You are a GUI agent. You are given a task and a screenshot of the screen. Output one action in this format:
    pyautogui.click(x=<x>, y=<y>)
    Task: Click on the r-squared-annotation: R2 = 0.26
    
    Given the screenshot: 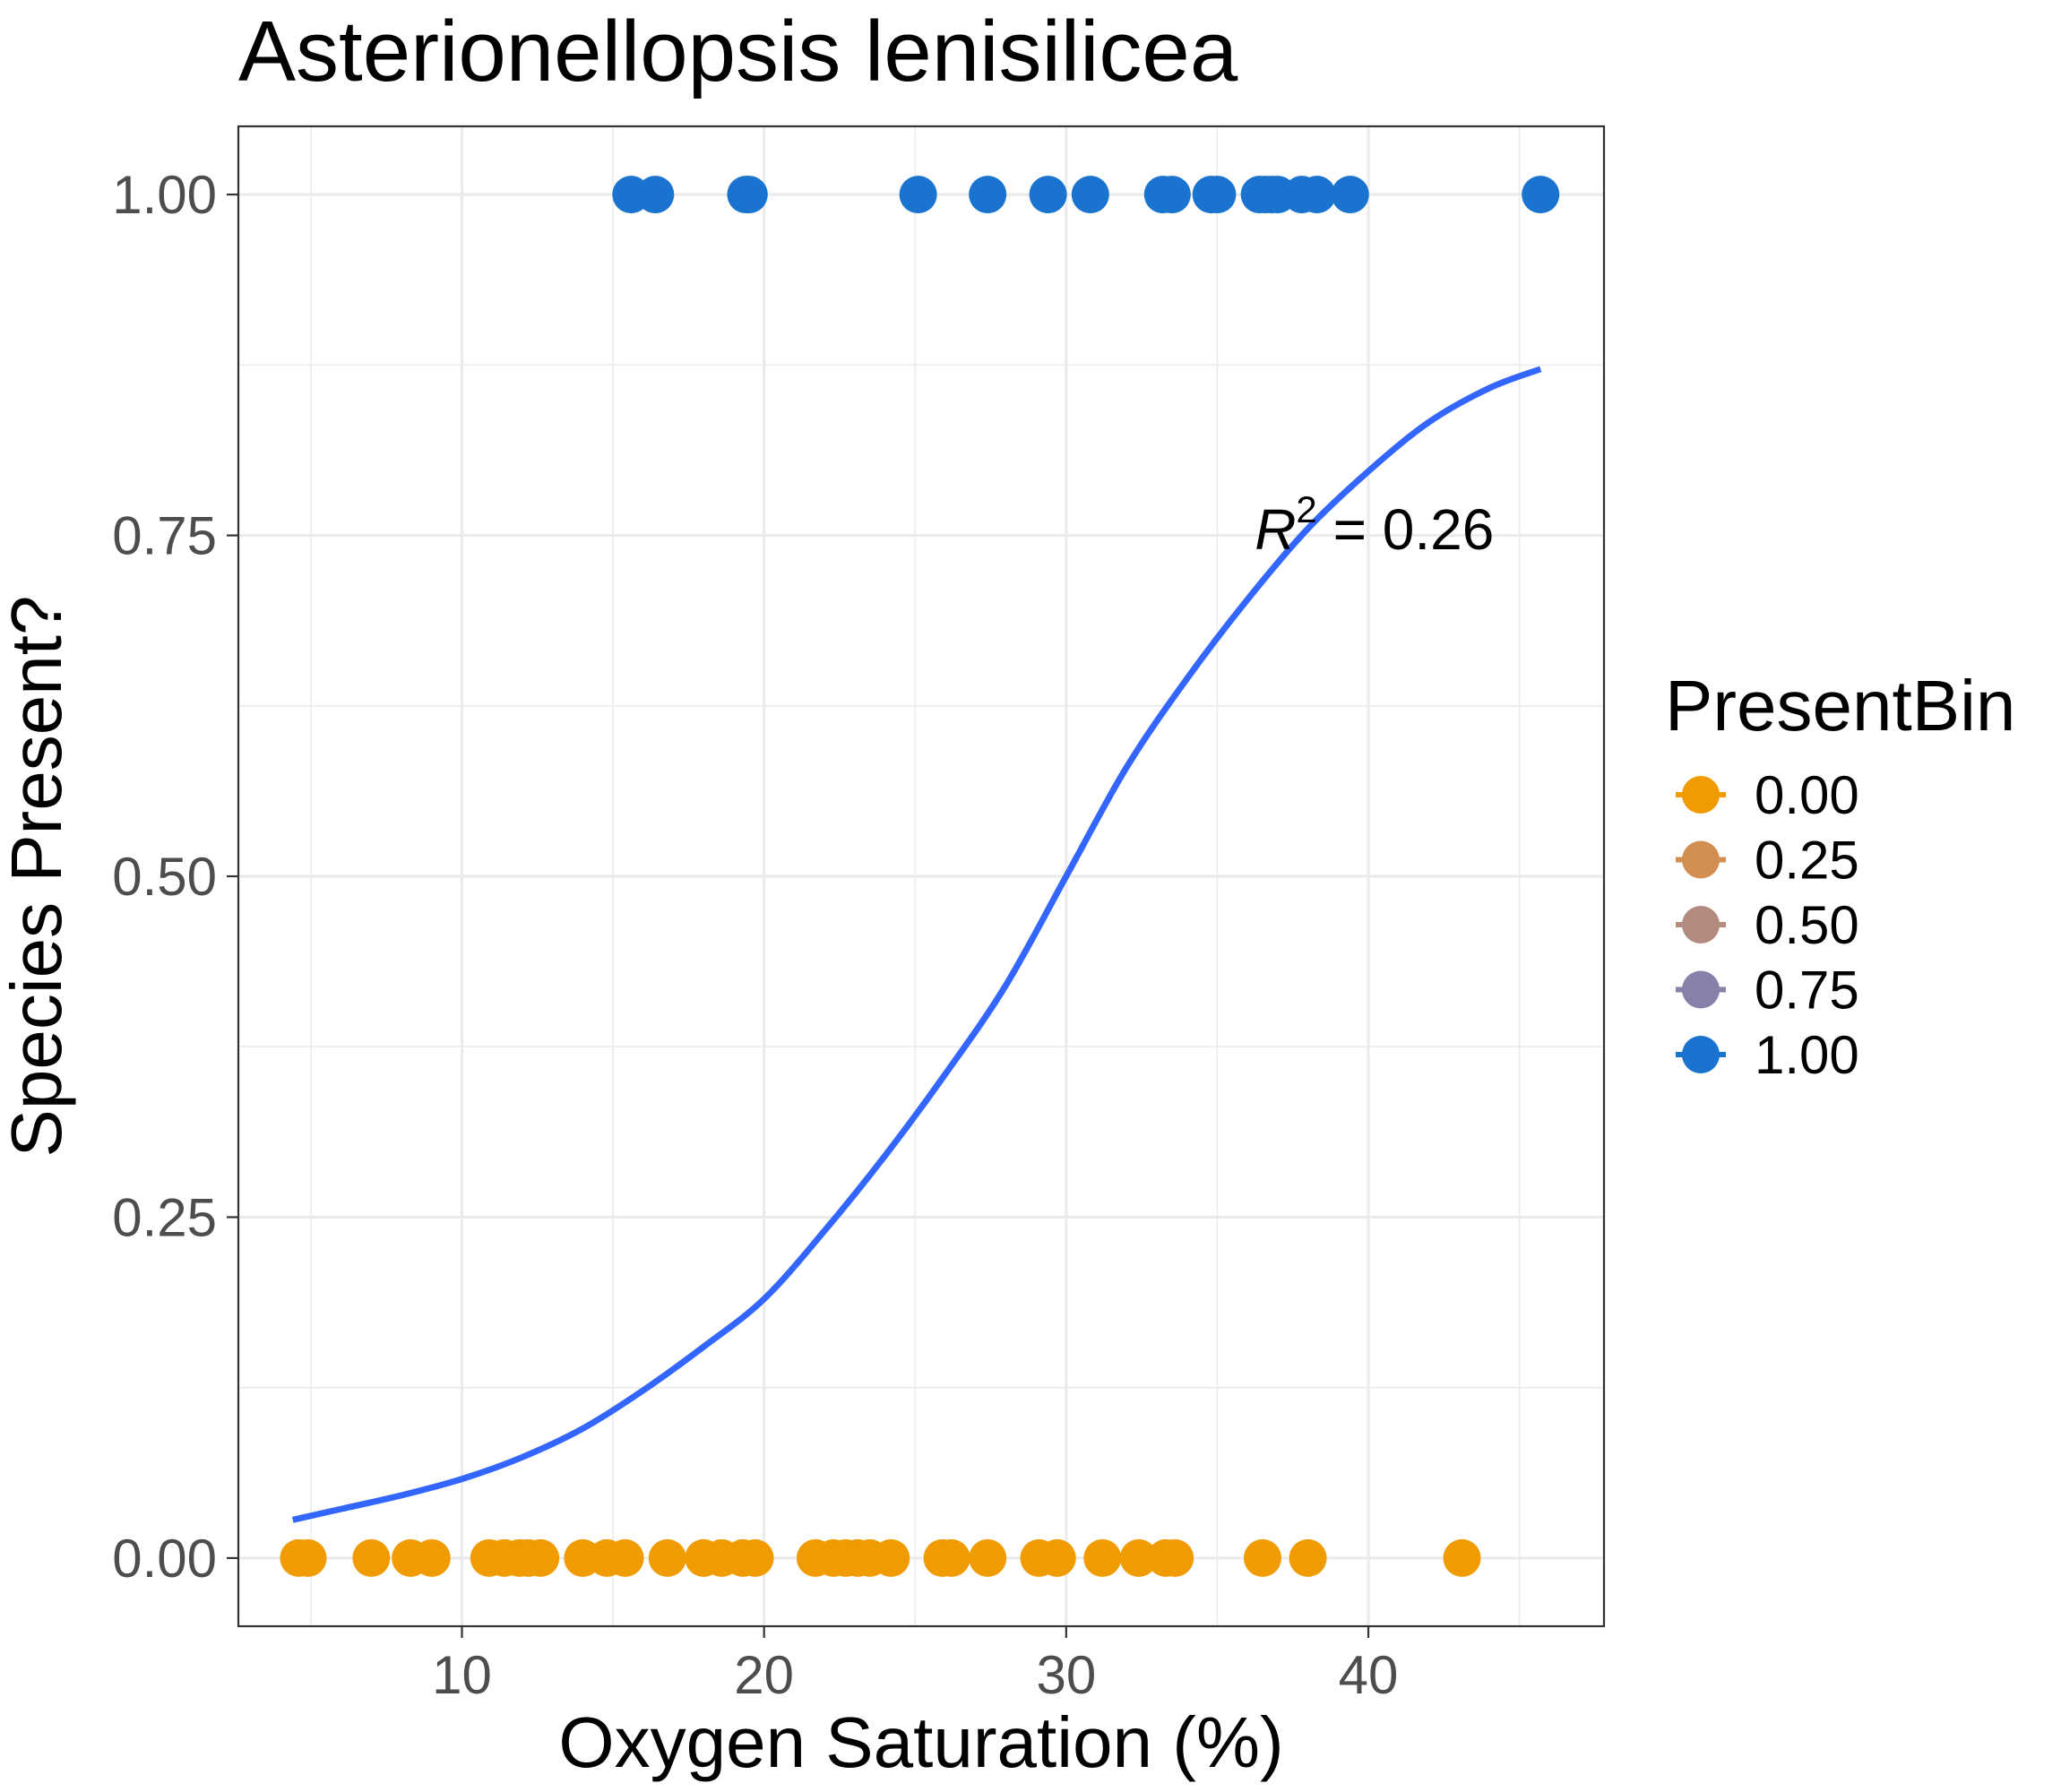 What is the action you would take?
    pyautogui.click(x=1374, y=525)
    